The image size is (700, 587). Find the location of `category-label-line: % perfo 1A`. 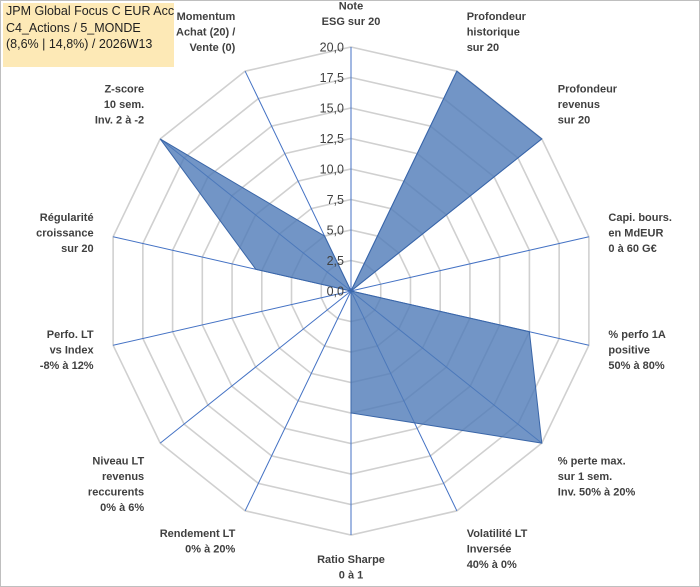

category-label-line: % perfo 1A is located at coordinates (637, 335).